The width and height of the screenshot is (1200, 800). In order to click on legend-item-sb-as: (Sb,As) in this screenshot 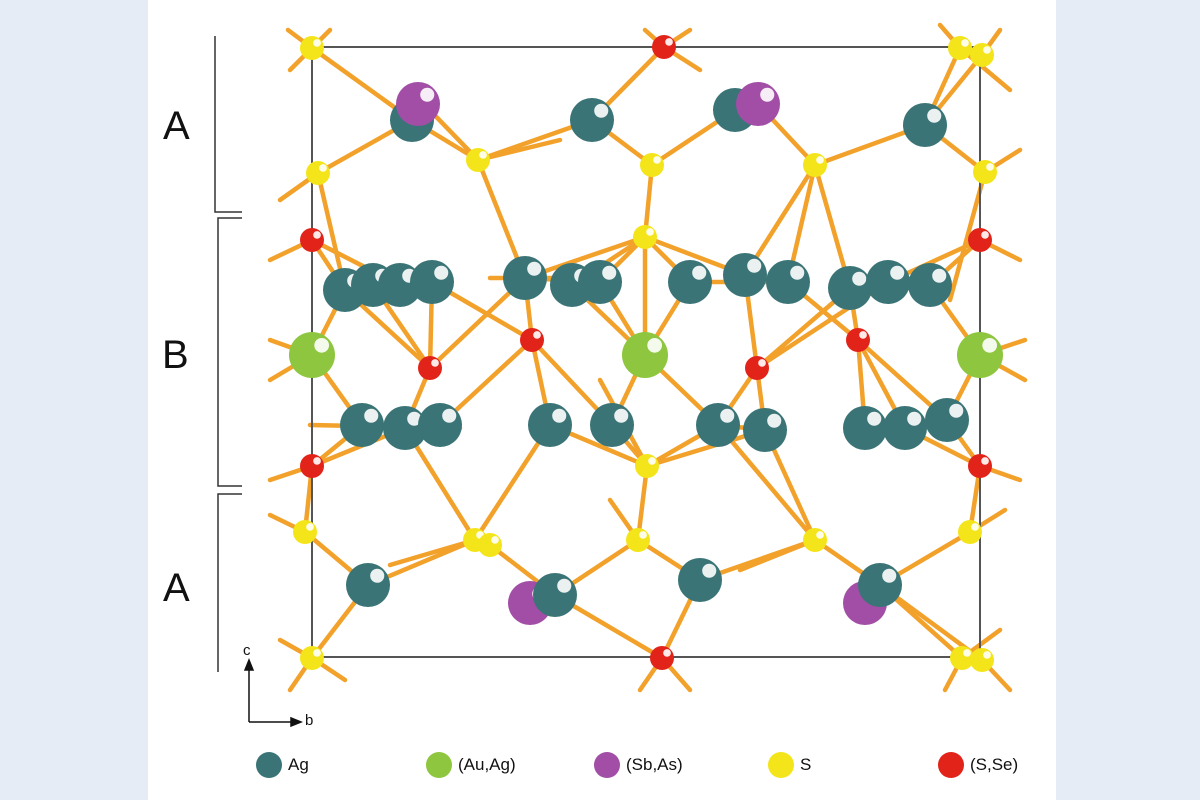, I will do `click(638, 765)`.